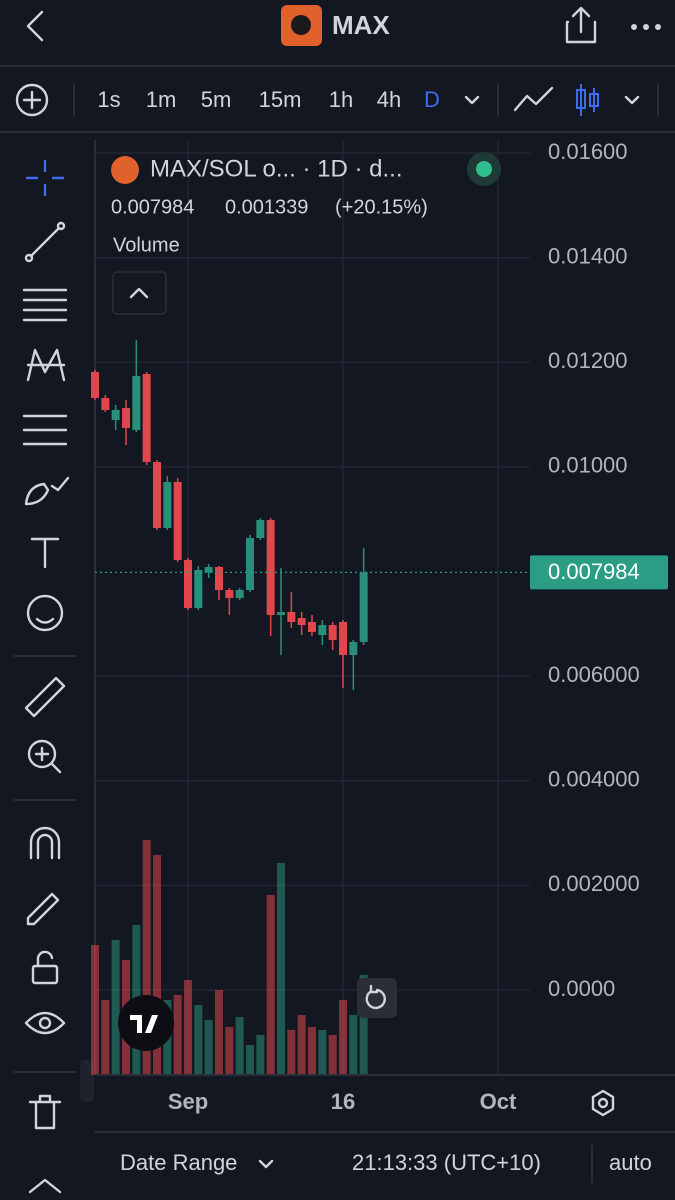 The width and height of the screenshot is (675, 1200). I want to click on magnet-tool, so click(45, 843).